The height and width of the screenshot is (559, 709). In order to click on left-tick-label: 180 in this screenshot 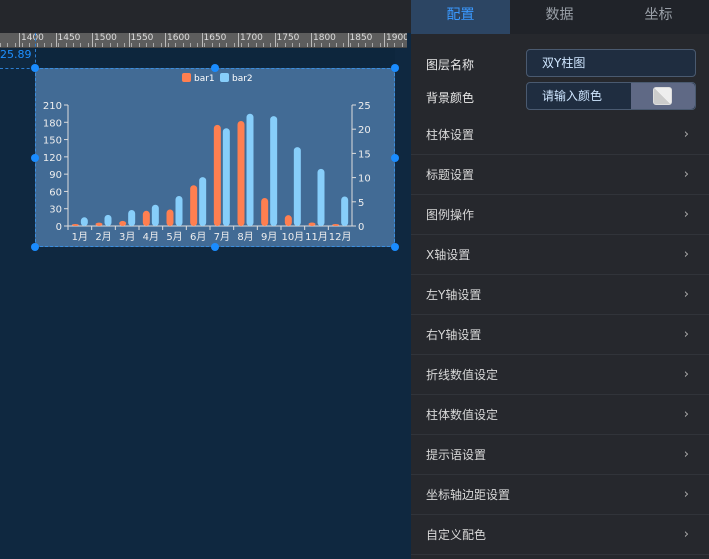, I will do `click(52, 123)`.